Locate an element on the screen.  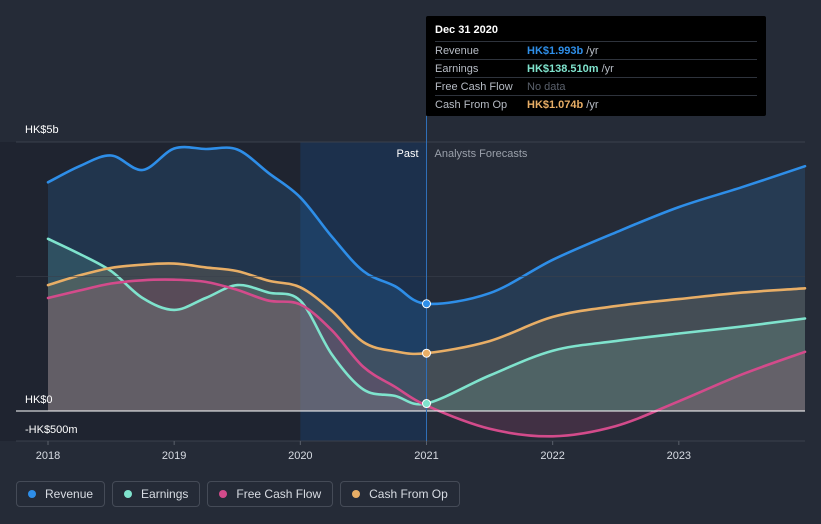
legend-item-free-cash-flow: Free Cash Flow is located at coordinates (270, 494).